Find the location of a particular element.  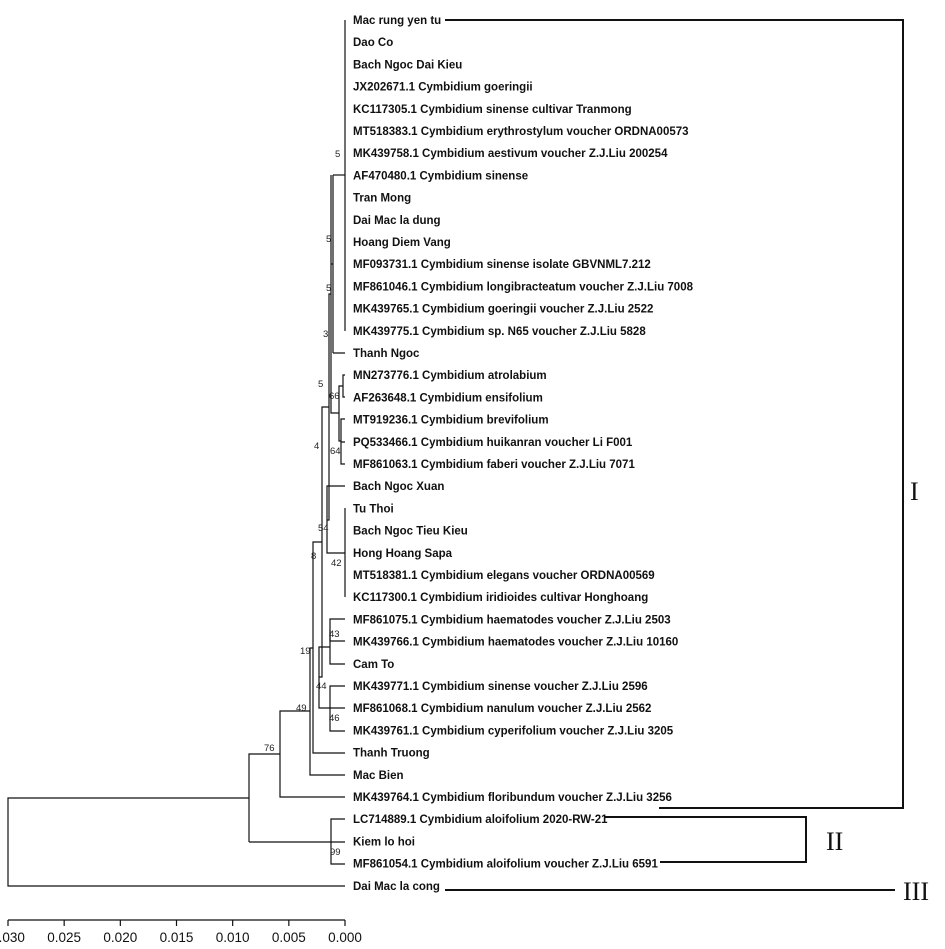

axis-tick-label: 0.025 is located at coordinates (64, 937).